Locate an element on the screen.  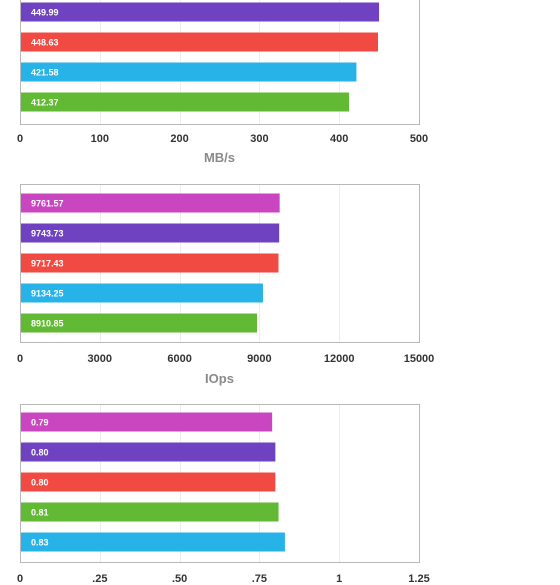
x-tick-label: 6000 is located at coordinates (179, 359).